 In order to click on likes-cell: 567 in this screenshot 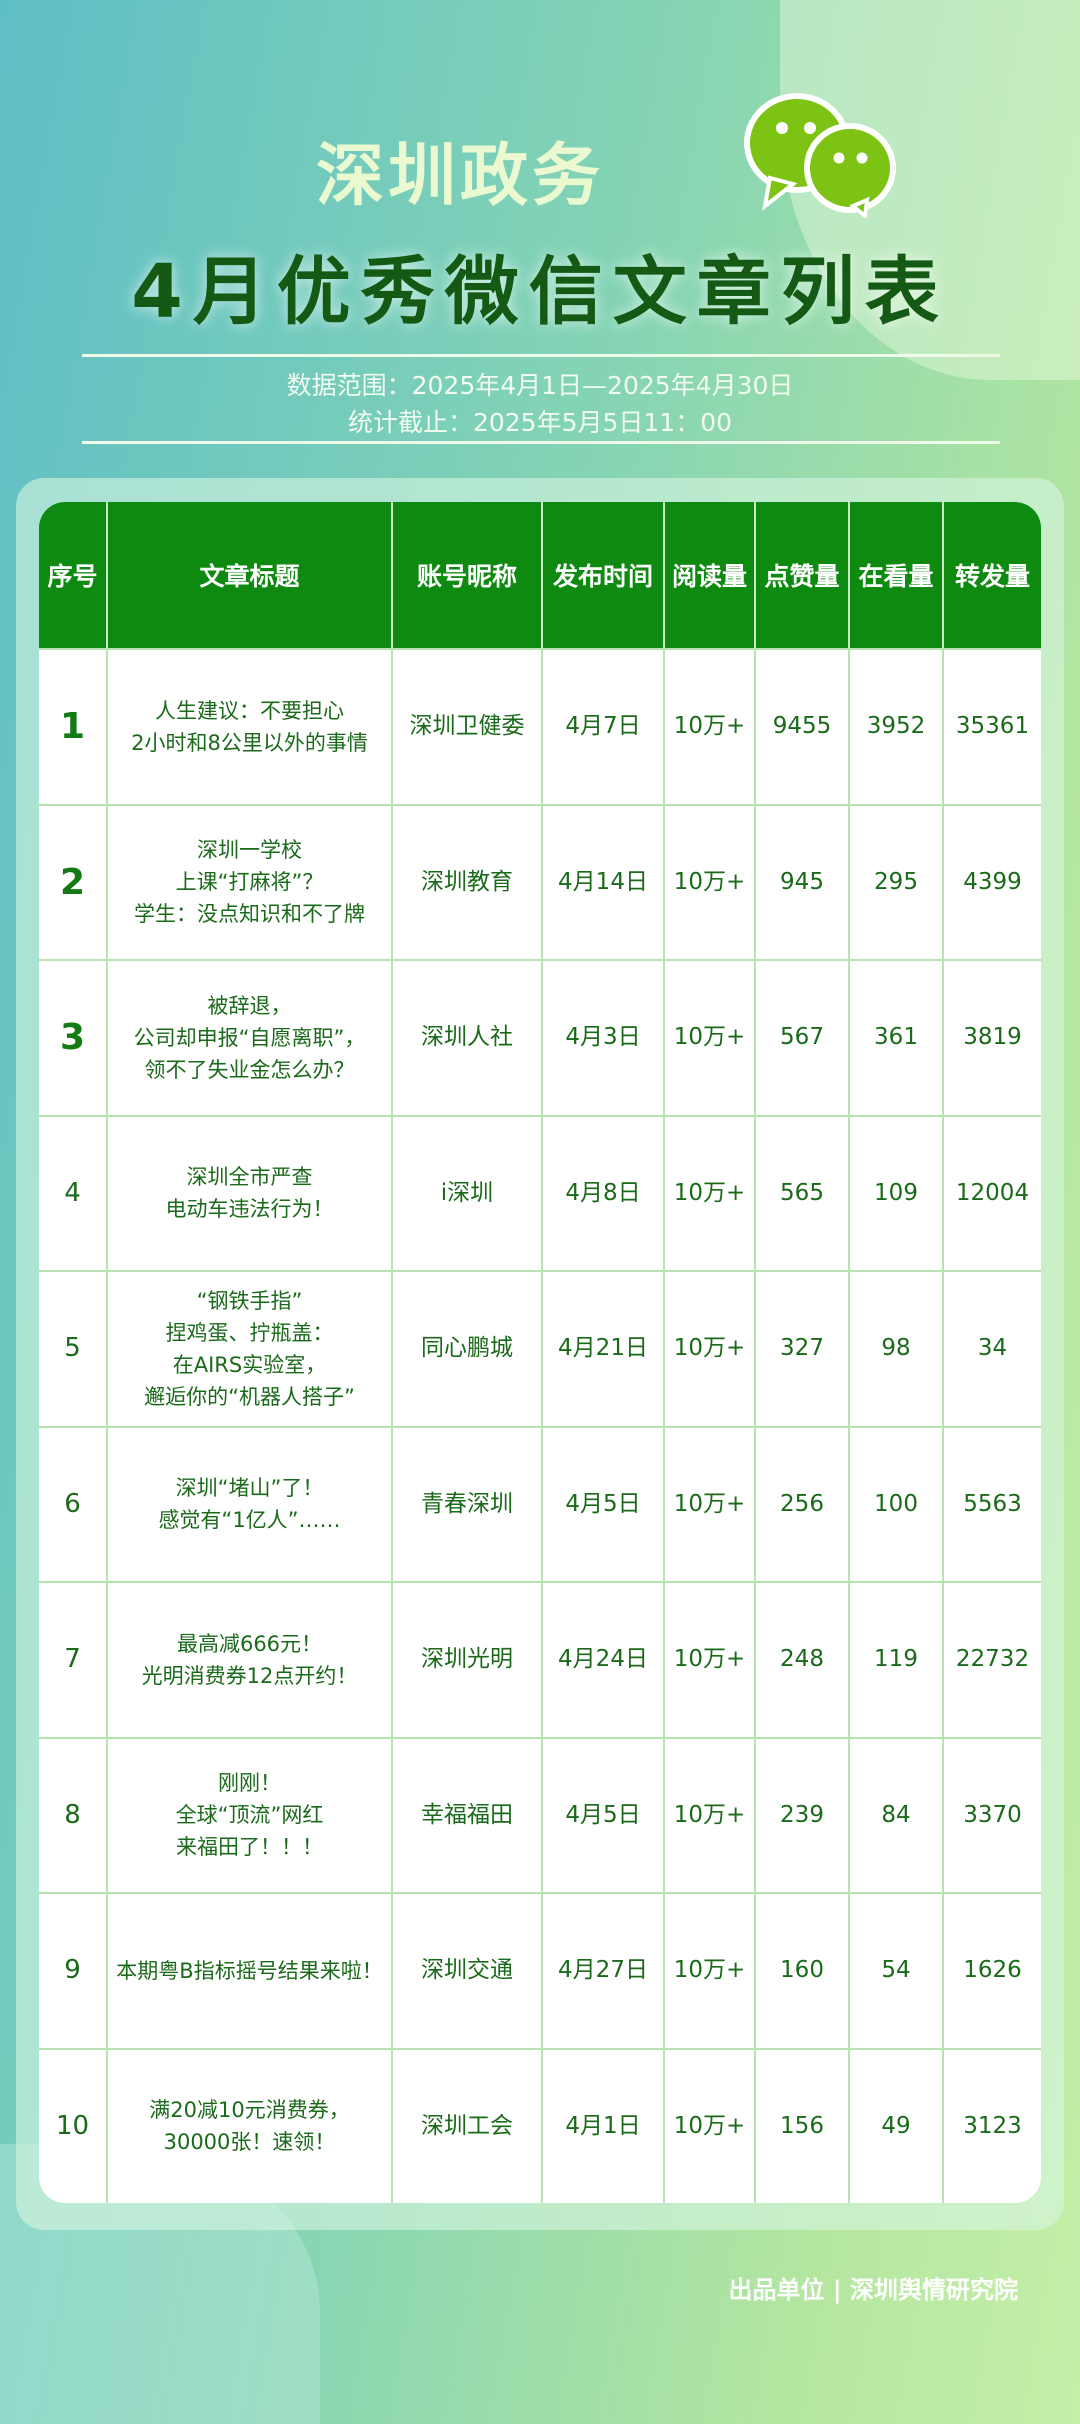, I will do `click(803, 1037)`.